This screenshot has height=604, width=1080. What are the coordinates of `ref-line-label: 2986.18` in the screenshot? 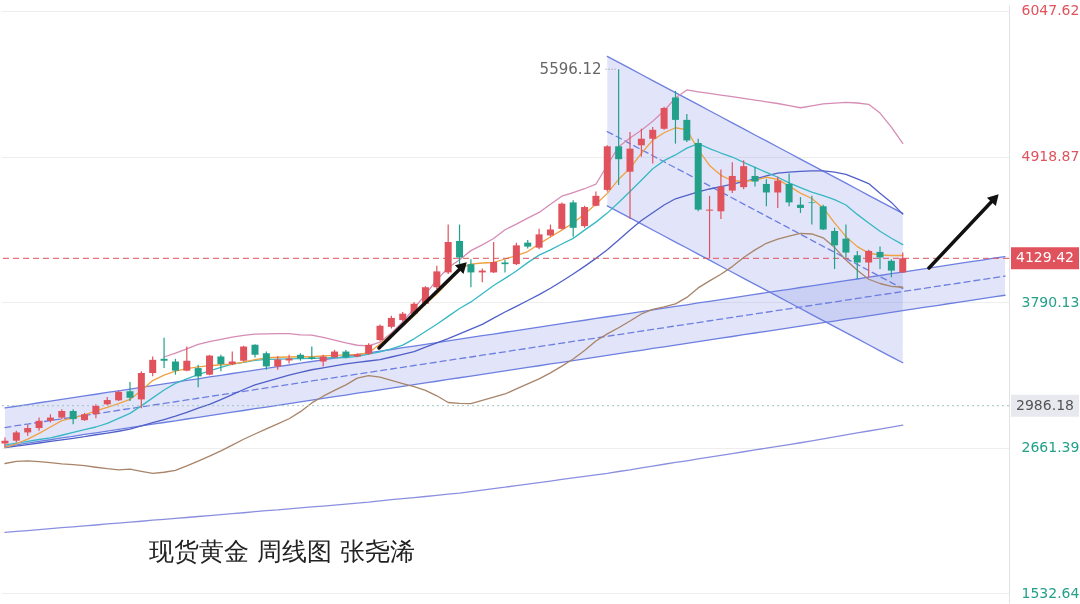 It's located at (1045, 404).